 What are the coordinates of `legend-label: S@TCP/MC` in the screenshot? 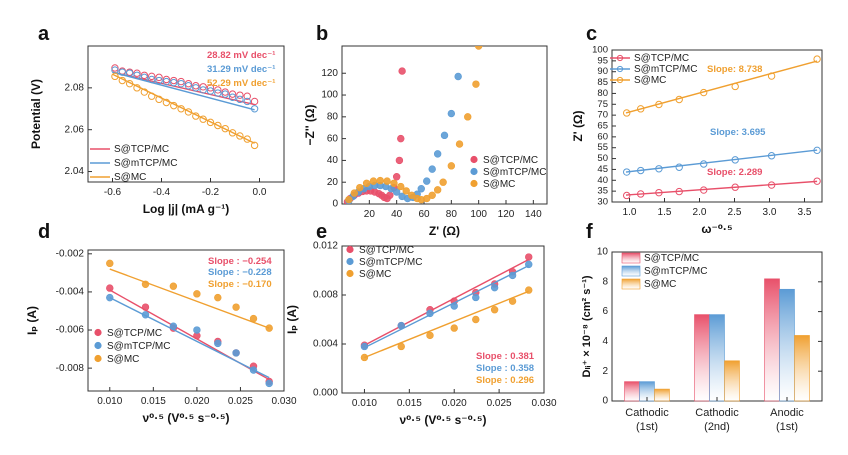 It's located at (671, 258).